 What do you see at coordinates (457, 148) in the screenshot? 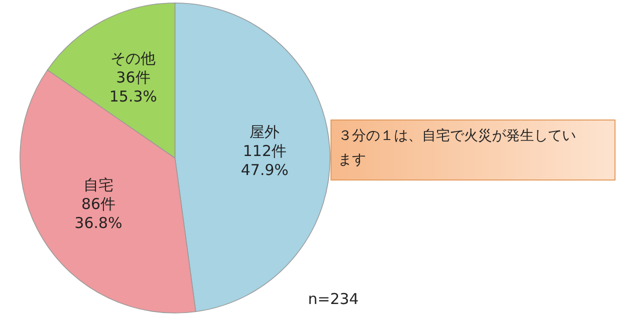
I see `text: ３分の１は、自宅で火災が発生しています` at bounding box center [457, 148].